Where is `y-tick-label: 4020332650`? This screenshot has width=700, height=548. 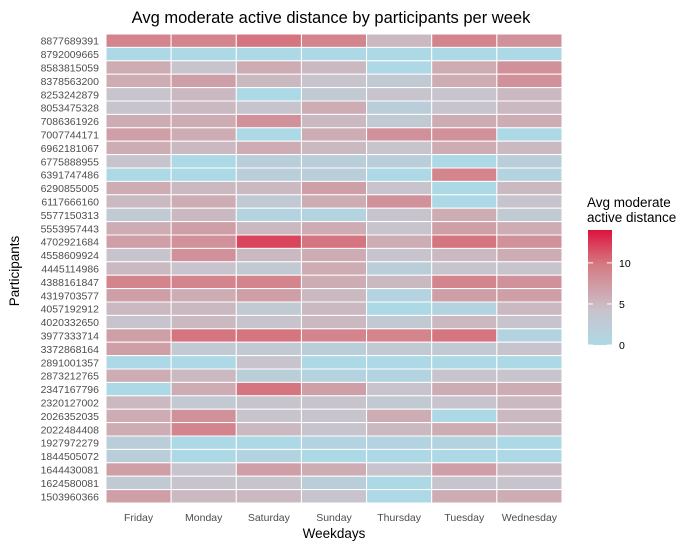 y-tick-label: 4020332650 is located at coordinates (70, 323).